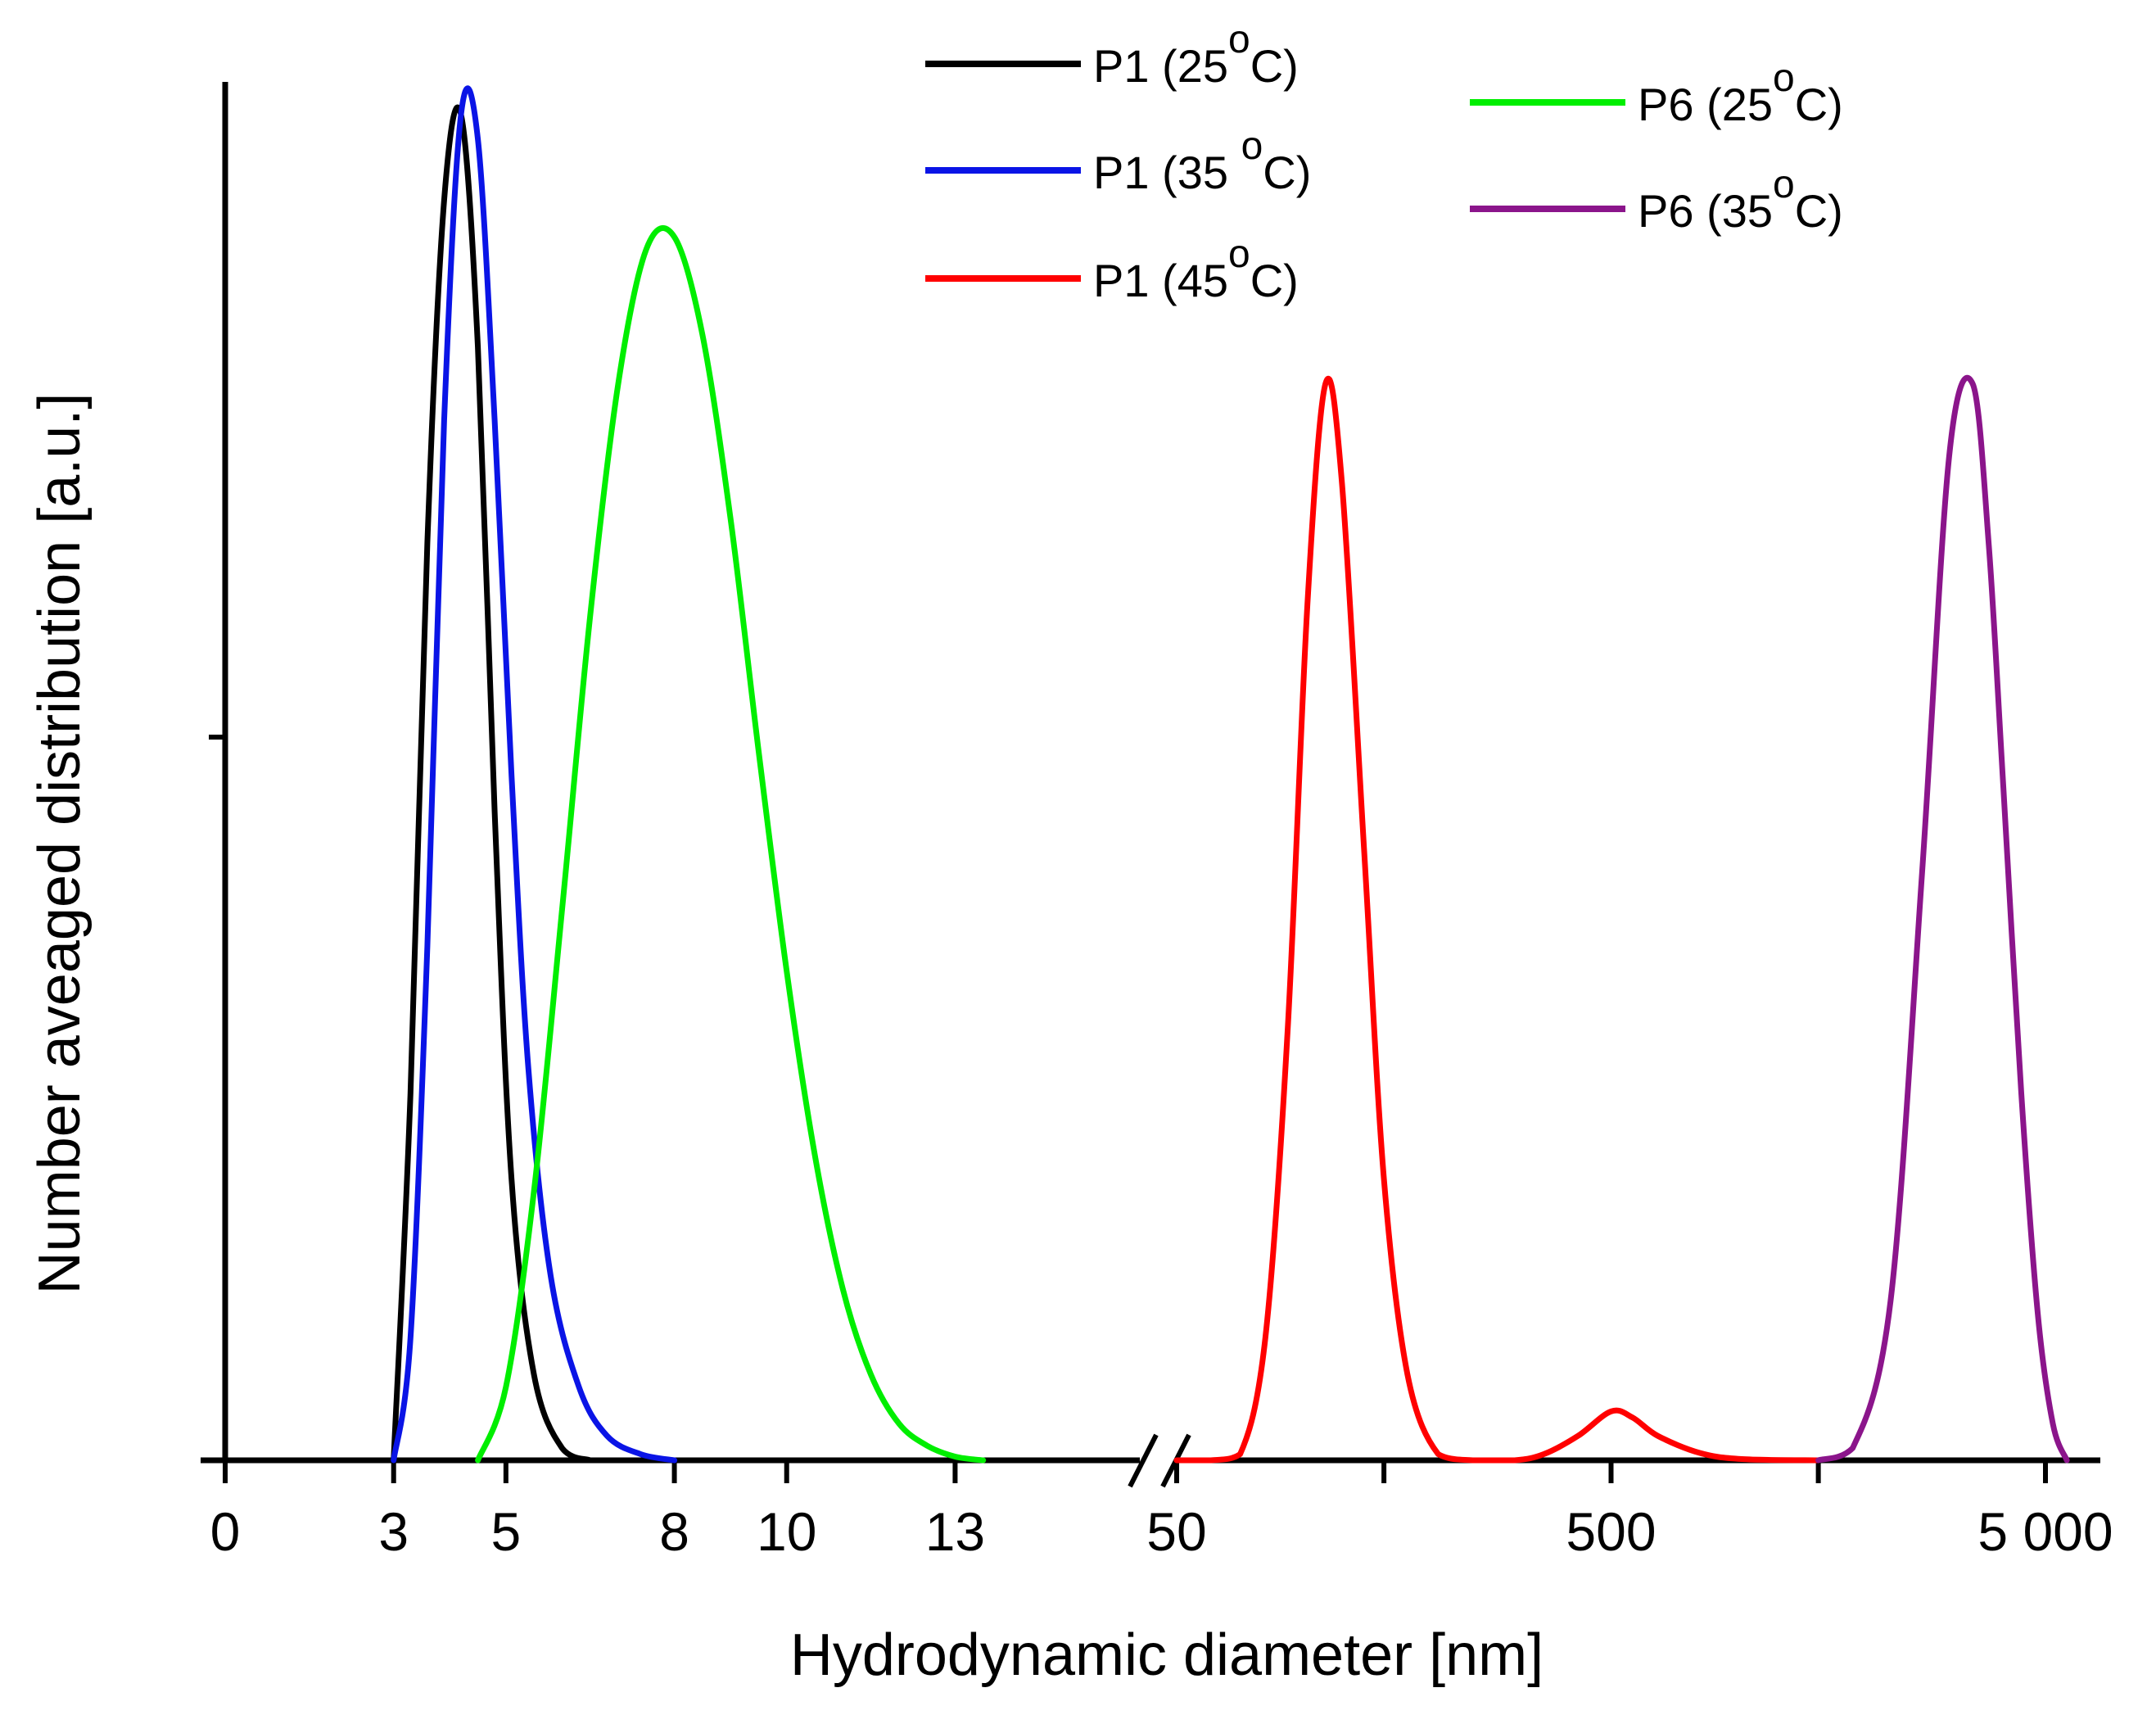 The image size is (2156, 1715). I want to click on x-tick-label: 500, so click(1611, 1531).